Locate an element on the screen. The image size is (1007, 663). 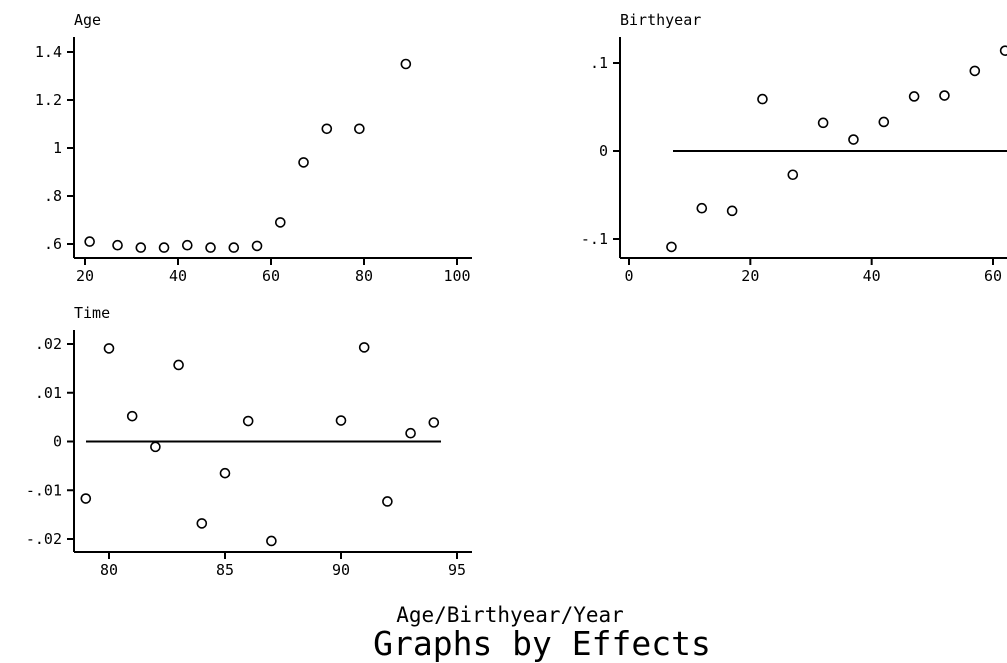
x-tick-label: 95 is located at coordinates (457, 570).